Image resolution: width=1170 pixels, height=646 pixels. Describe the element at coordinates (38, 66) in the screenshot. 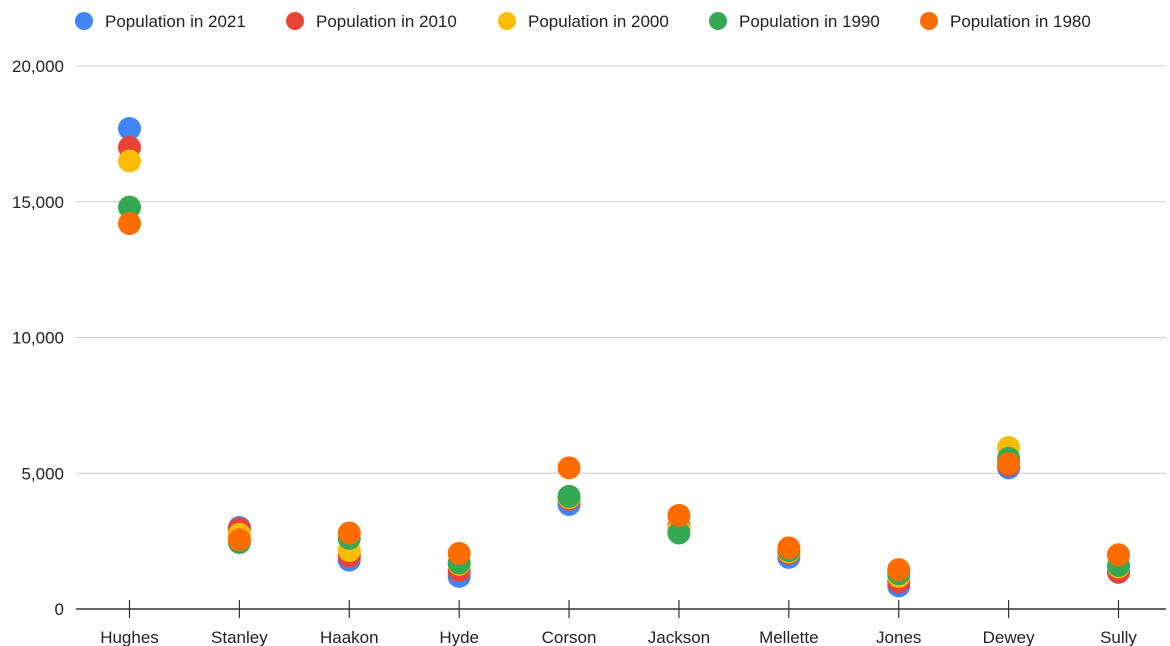

I see `y-tick-label: 20,000` at that location.